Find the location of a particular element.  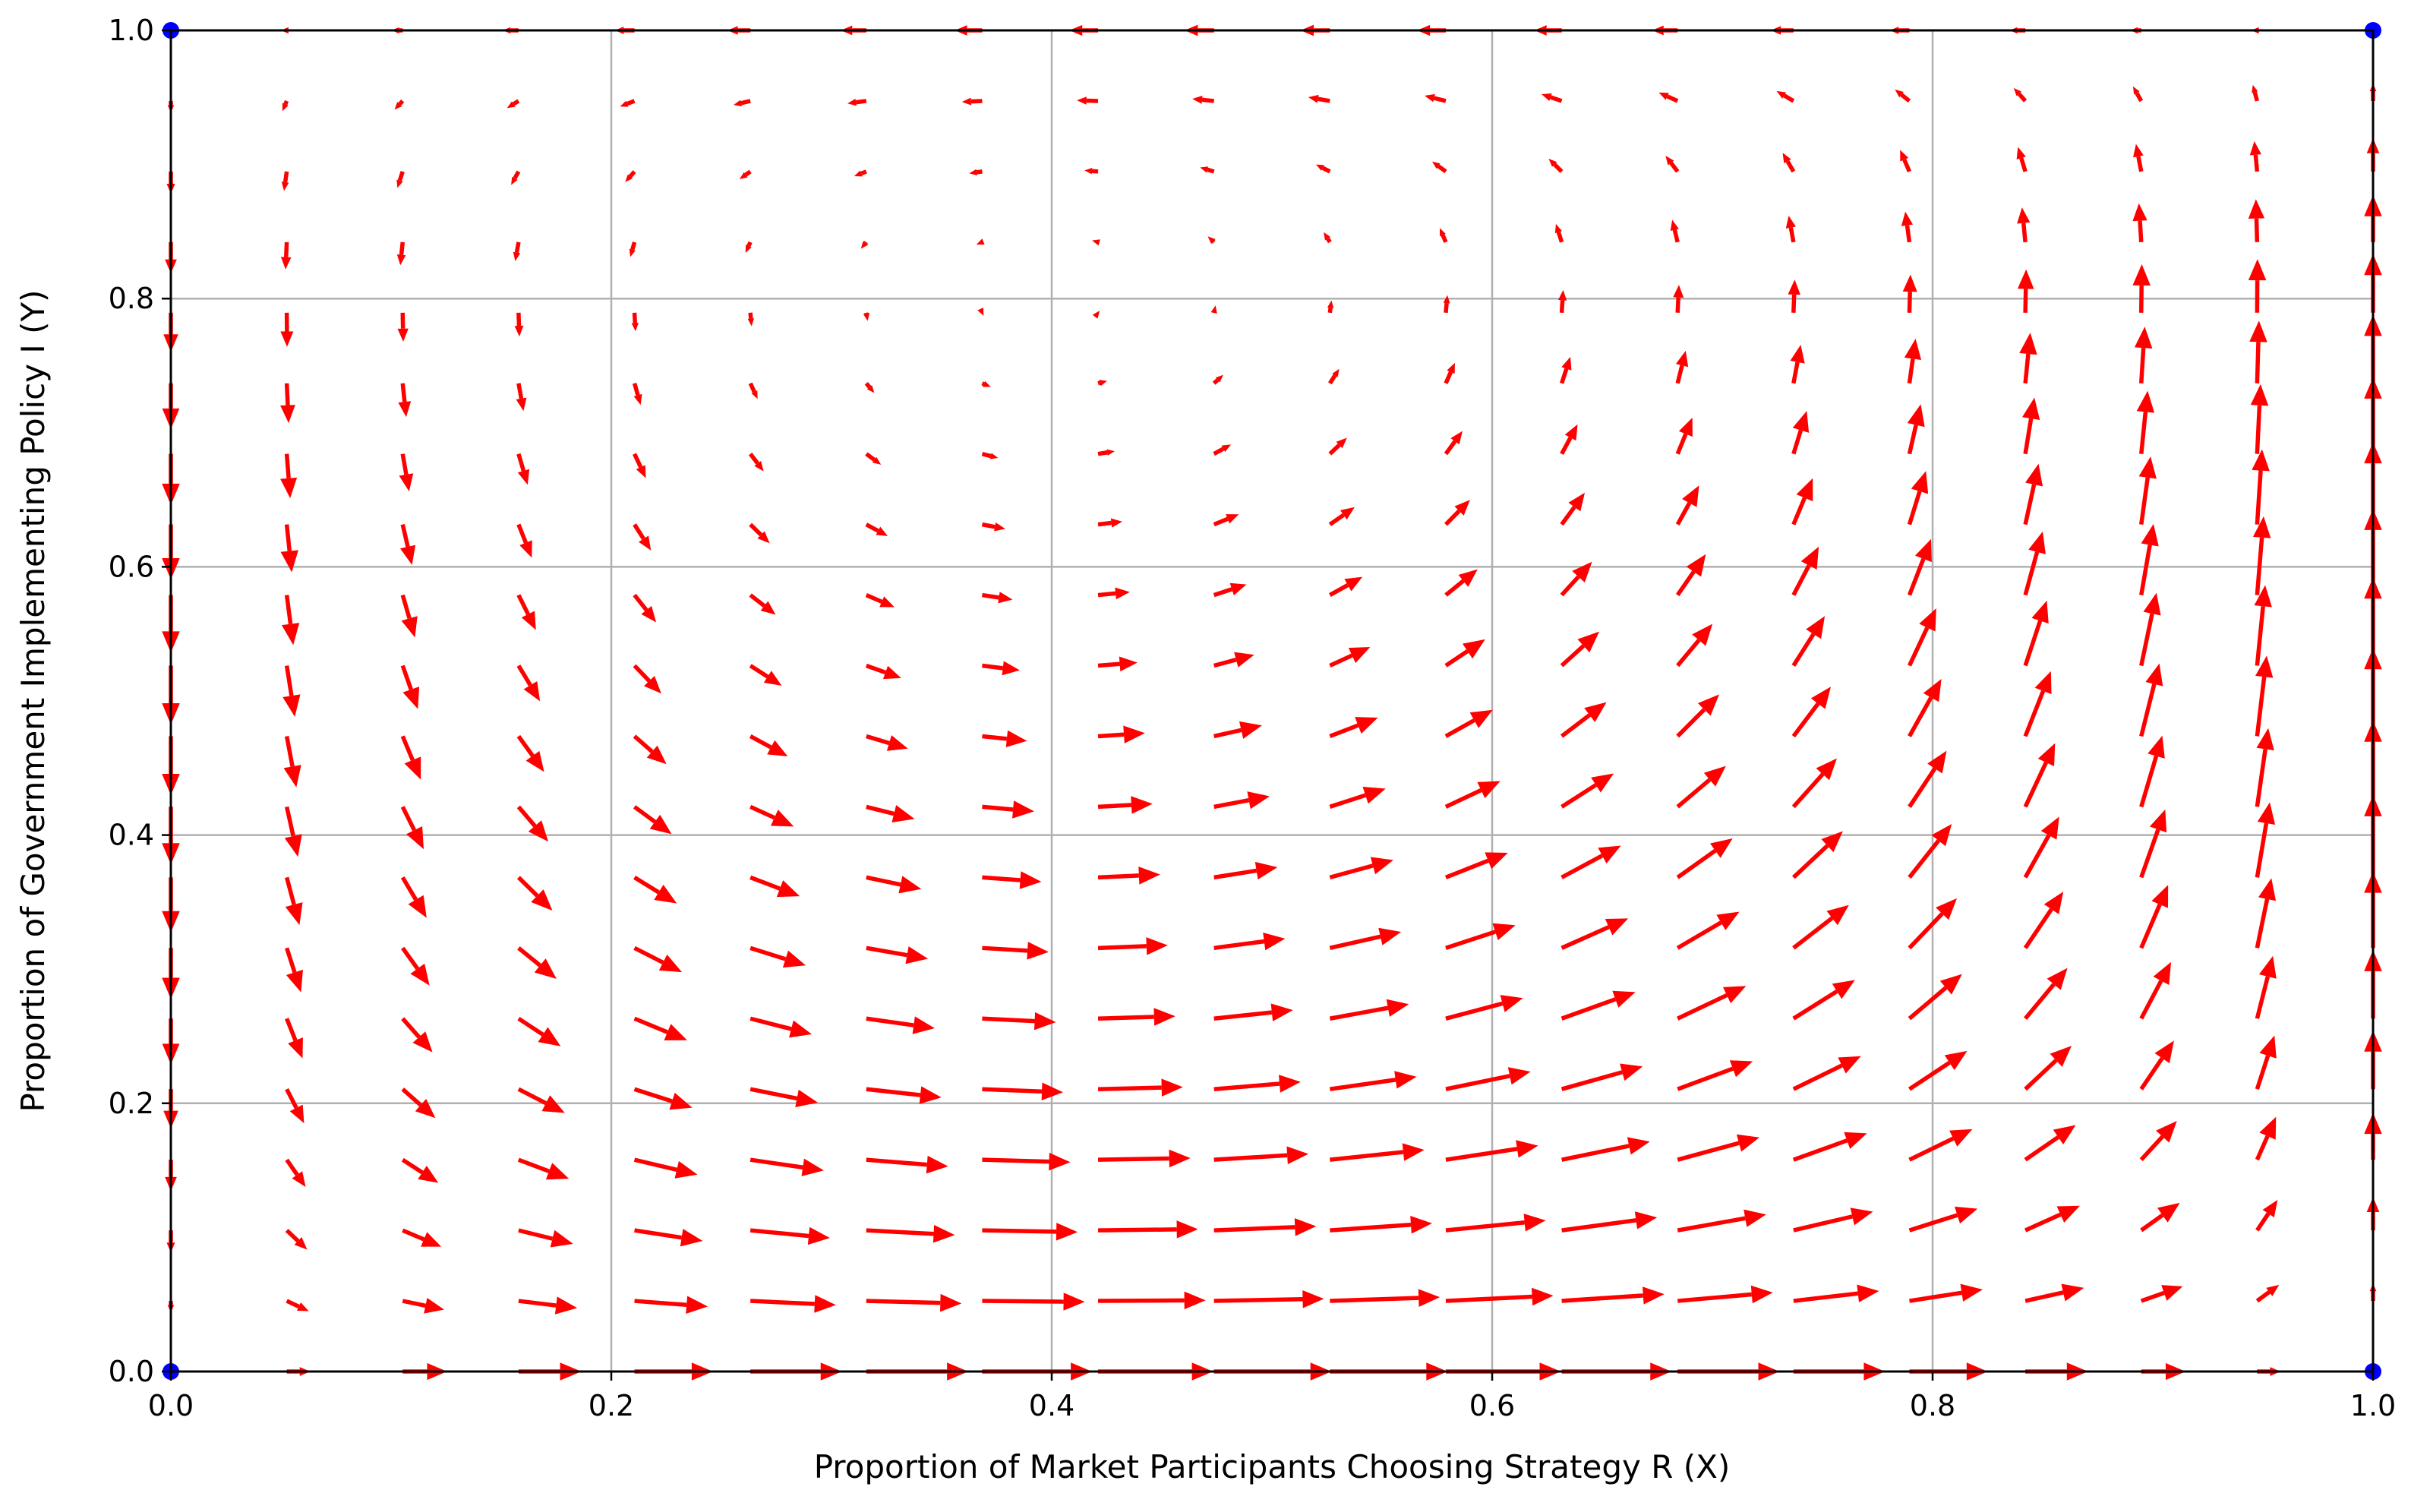

x-tick-label: 0.2 is located at coordinates (611, 1405).